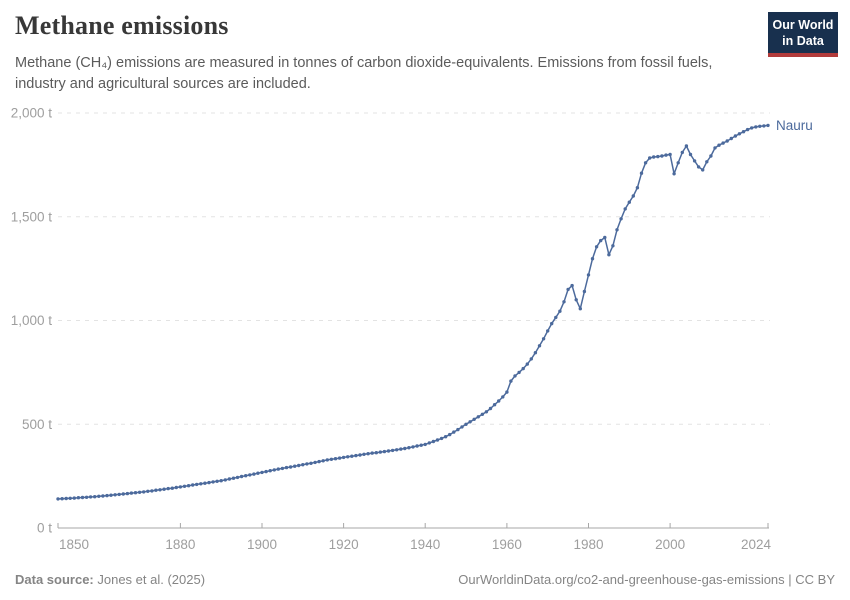  I want to click on owid-logo-line2: in Data, so click(803, 41).